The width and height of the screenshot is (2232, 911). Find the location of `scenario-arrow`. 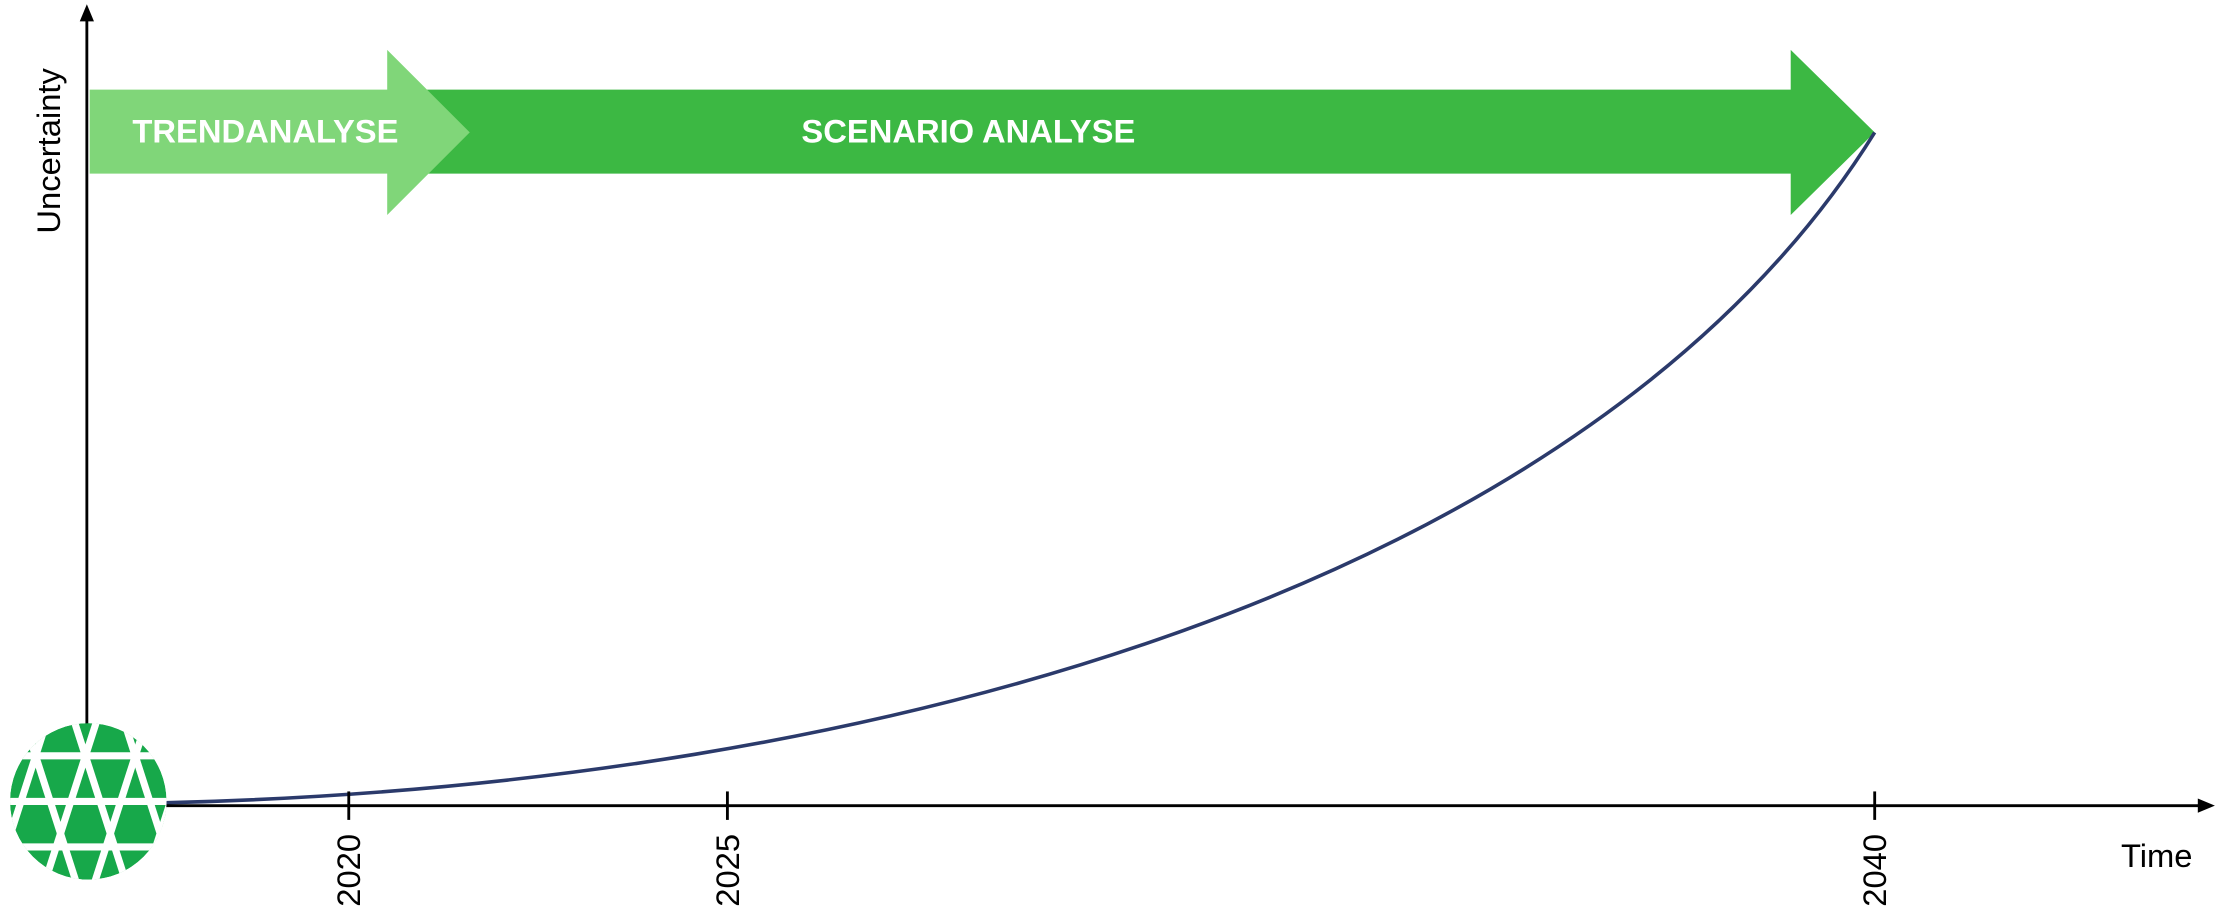

scenario-arrow is located at coordinates (1151, 132).